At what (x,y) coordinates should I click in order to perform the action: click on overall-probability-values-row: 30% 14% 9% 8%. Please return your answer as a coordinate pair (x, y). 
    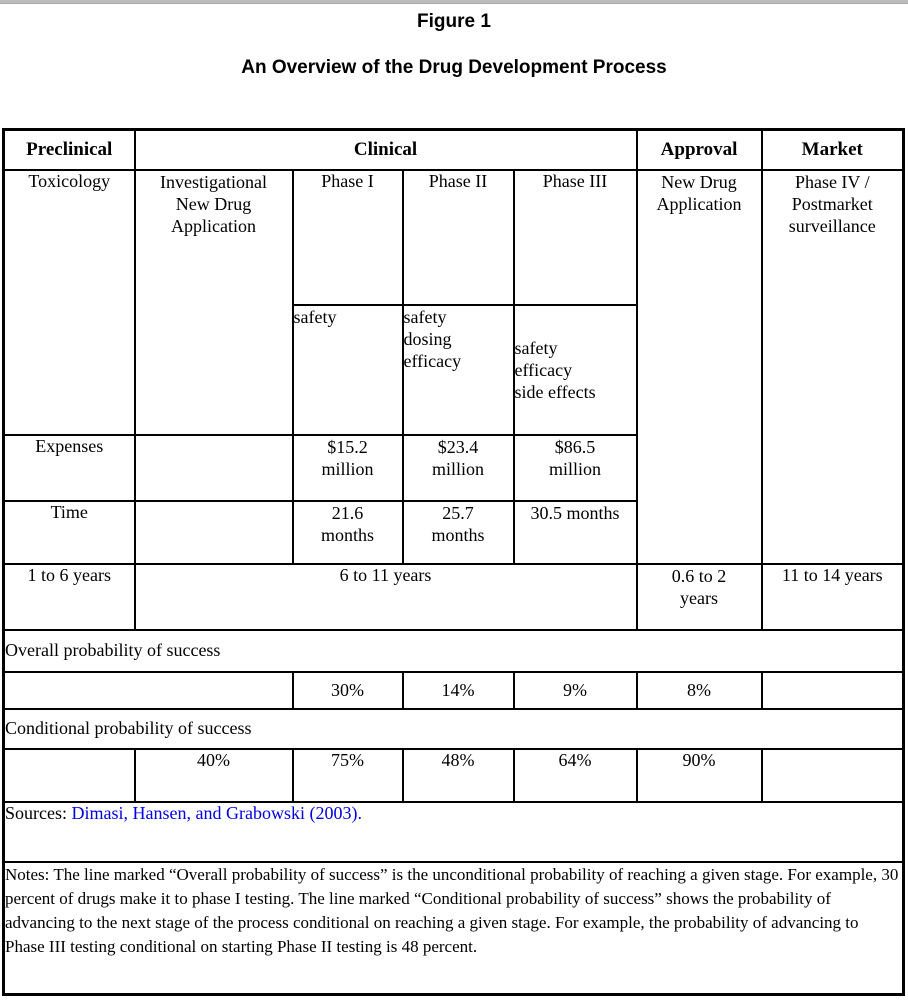
    Looking at the image, I should click on (453, 690).